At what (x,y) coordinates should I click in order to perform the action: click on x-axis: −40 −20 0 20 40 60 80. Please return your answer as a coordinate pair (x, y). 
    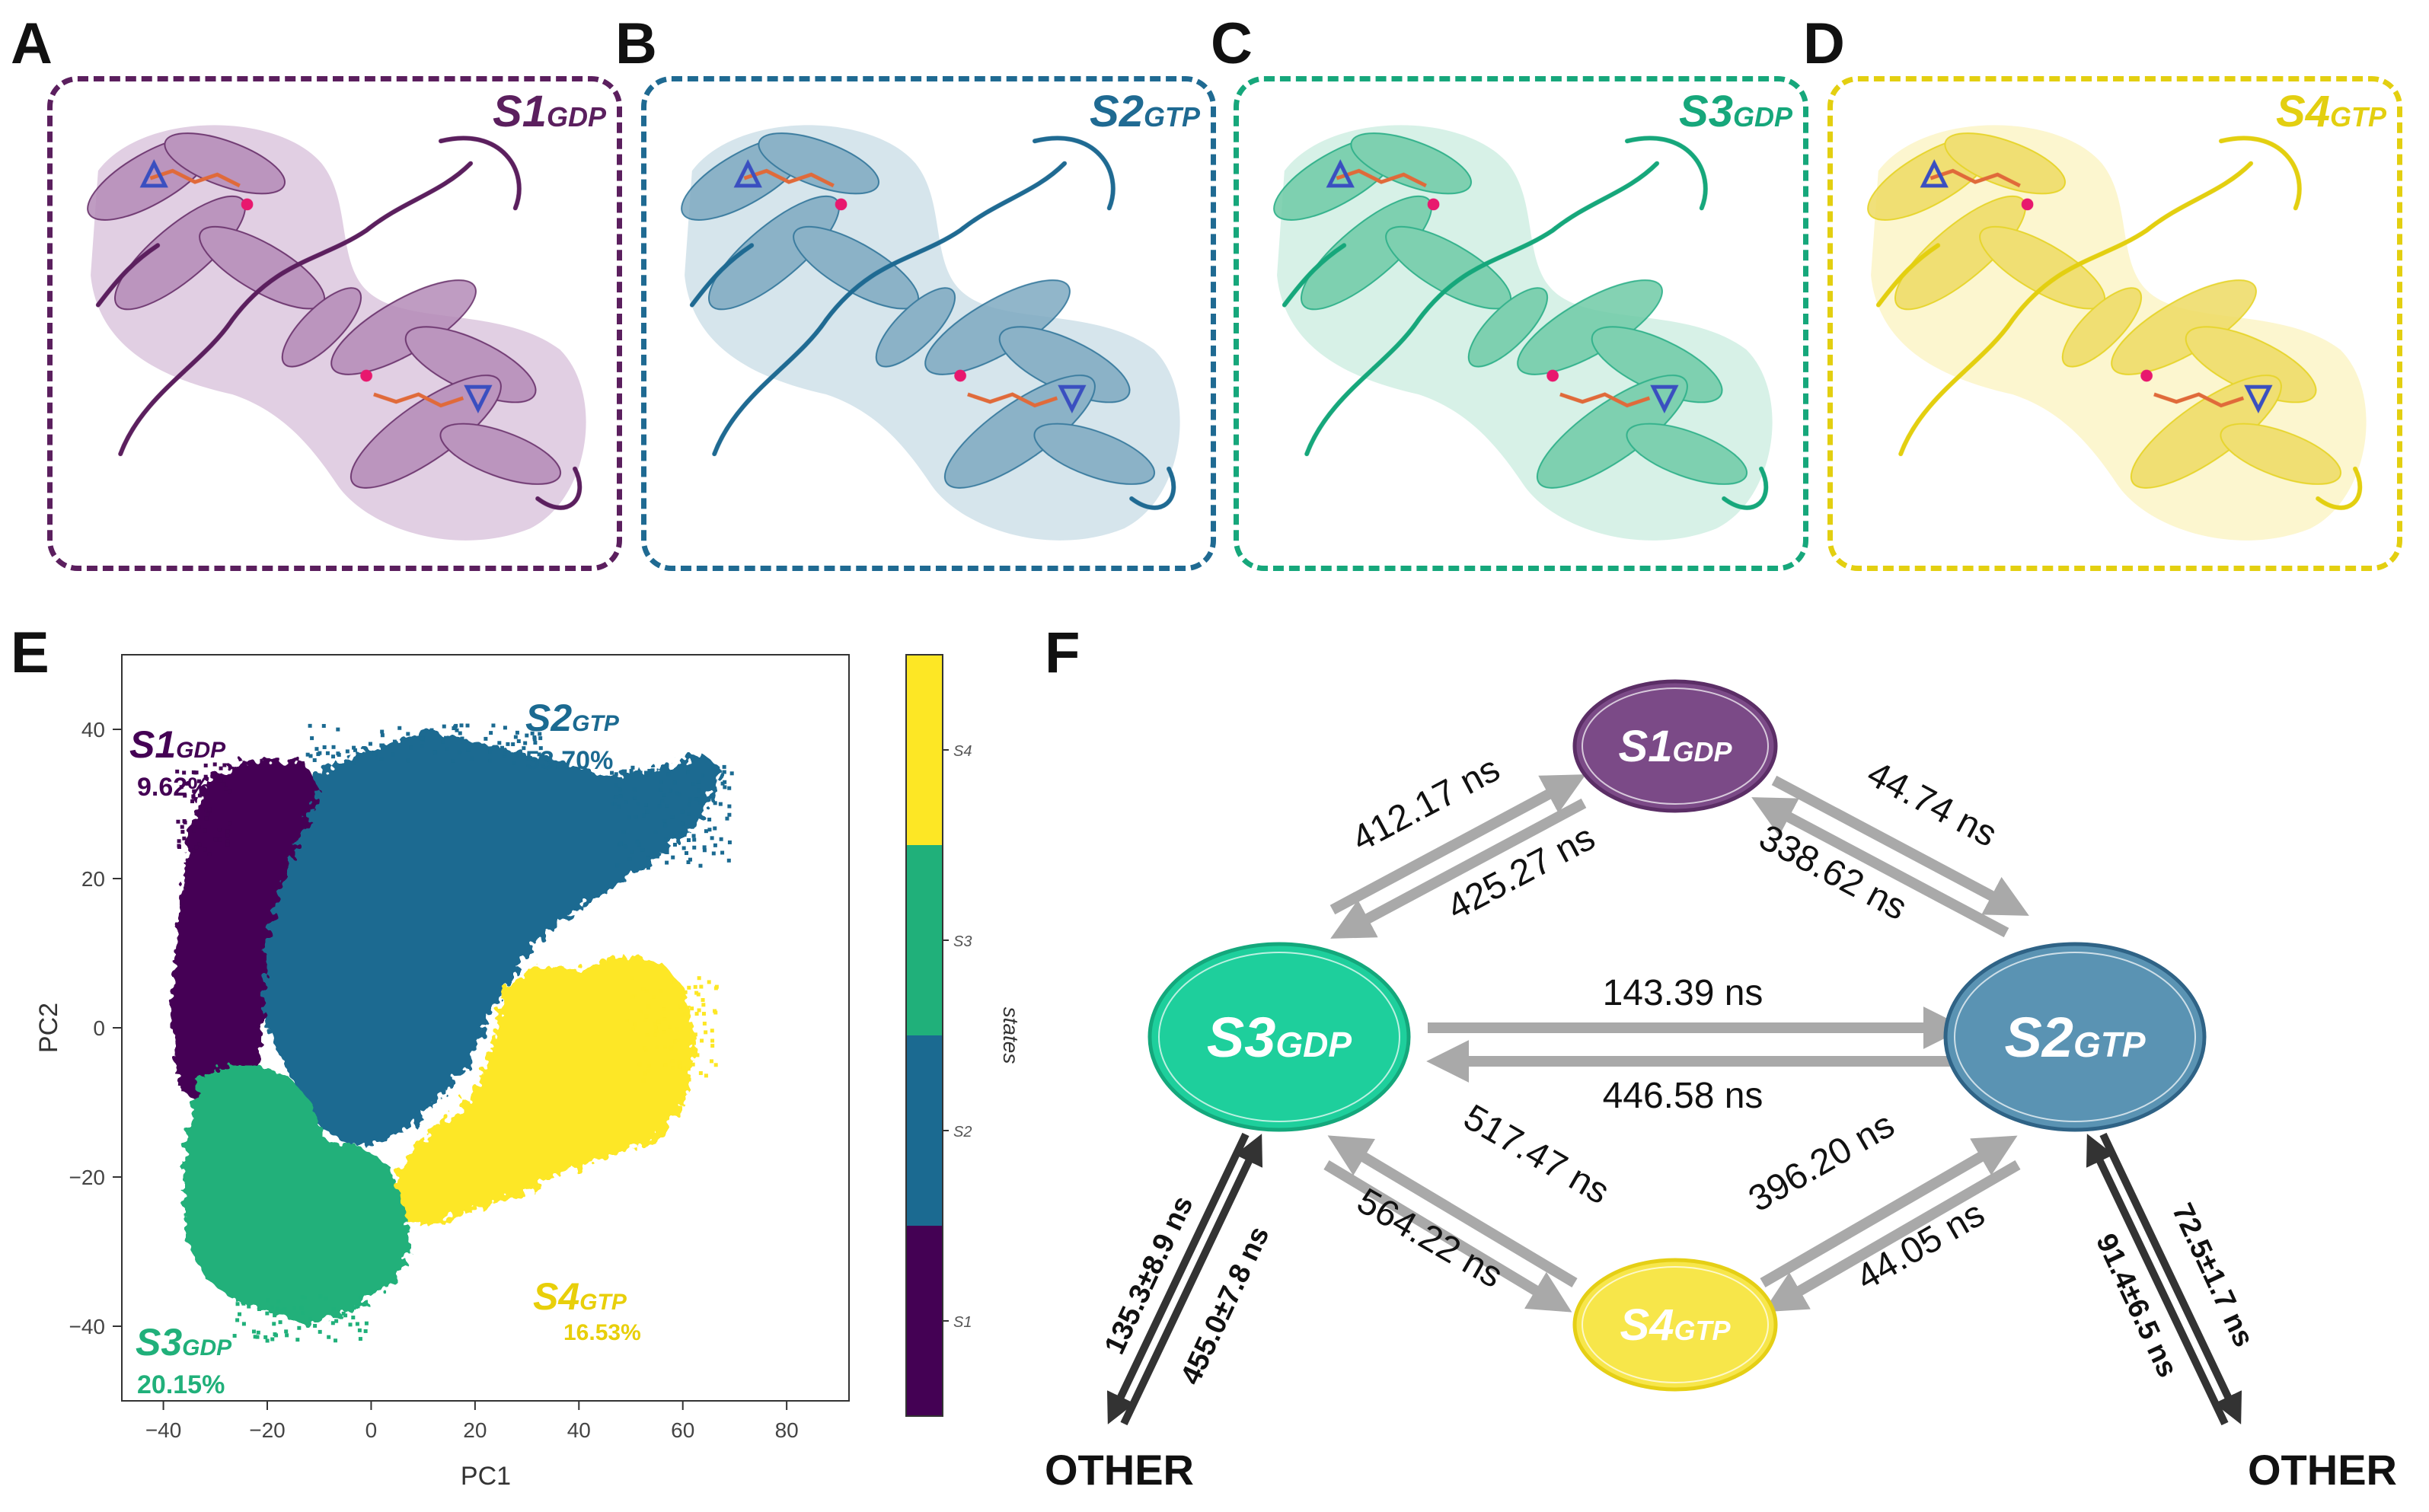
    Looking at the image, I should click on (472, 1421).